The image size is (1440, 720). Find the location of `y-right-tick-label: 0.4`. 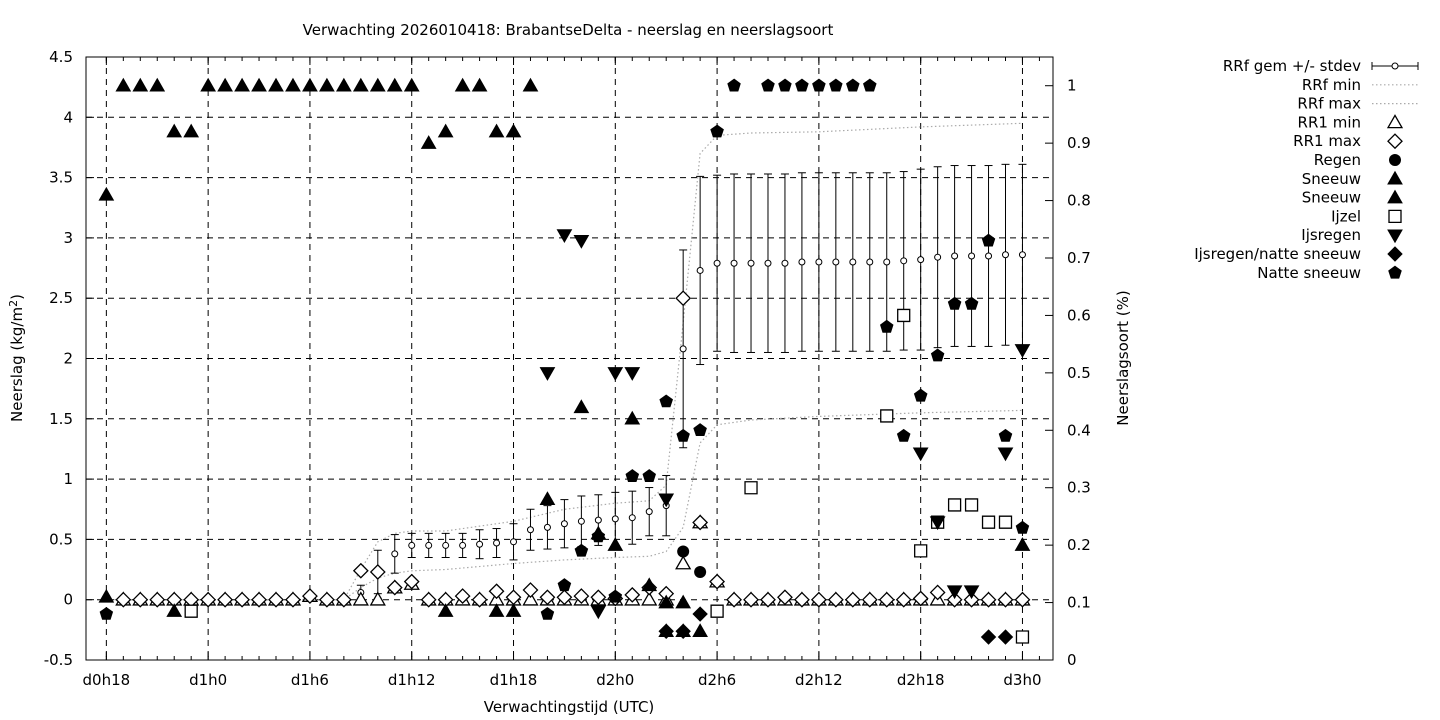

y-right-tick-label: 0.4 is located at coordinates (1079, 430).